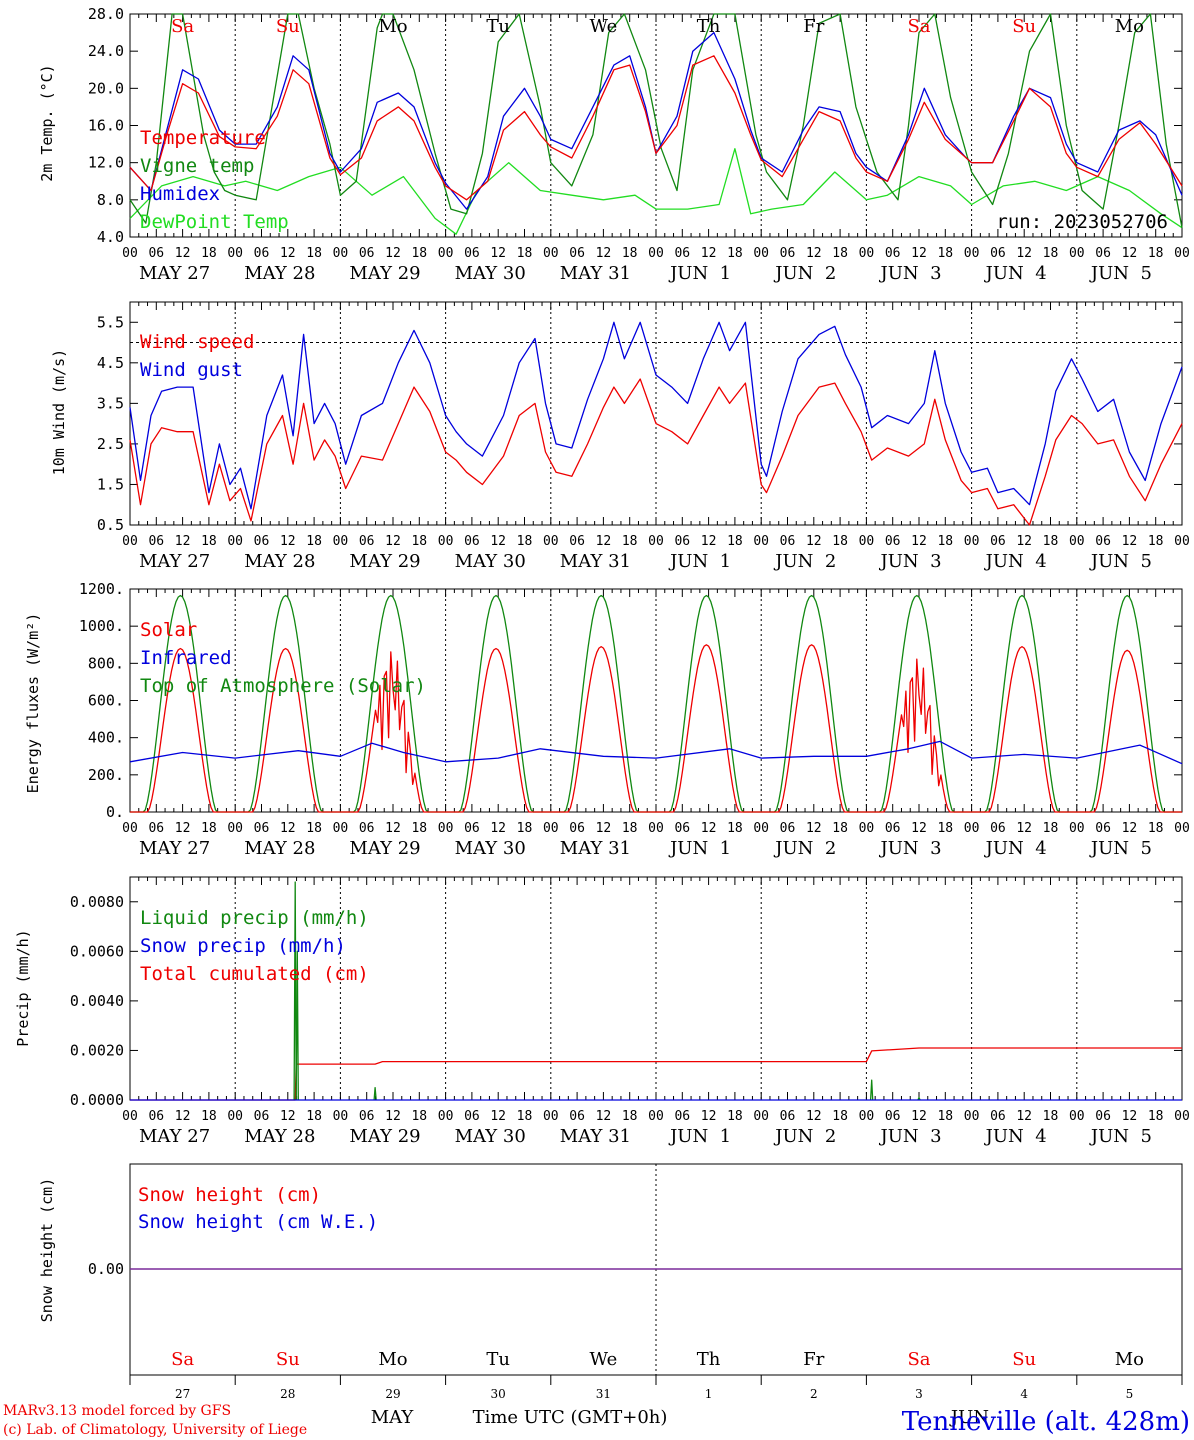 Image resolution: width=1194 pixels, height=1440 pixels. What do you see at coordinates (254, 974) in the screenshot?
I see `legend-total-cumulated: Total cumulated (cm)` at bounding box center [254, 974].